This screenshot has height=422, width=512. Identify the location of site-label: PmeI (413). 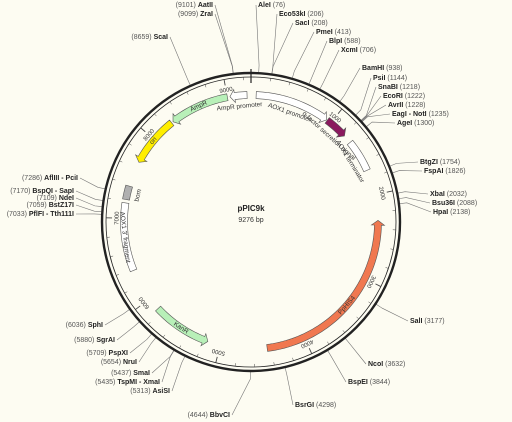
(333, 32).